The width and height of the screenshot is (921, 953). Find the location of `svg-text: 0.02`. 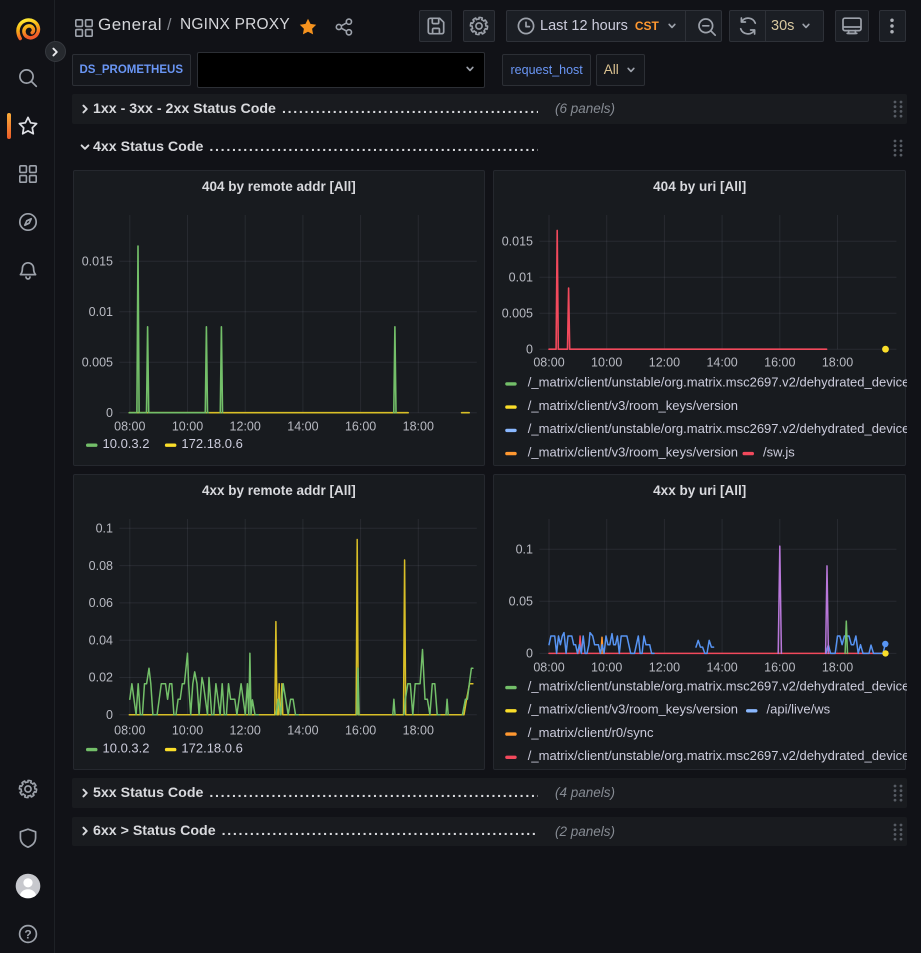

svg-text: 0.02 is located at coordinates (100, 678).